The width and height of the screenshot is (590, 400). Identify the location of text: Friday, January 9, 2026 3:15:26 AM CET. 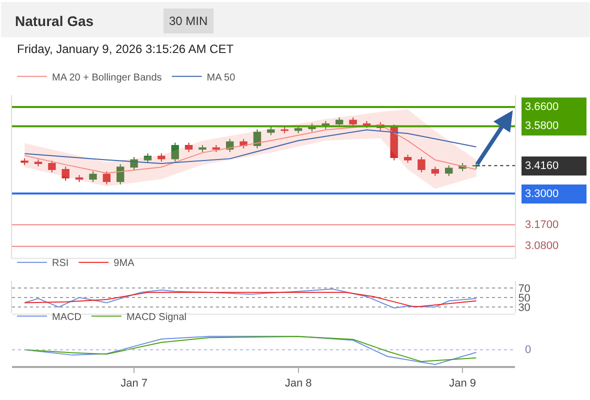
(125, 49).